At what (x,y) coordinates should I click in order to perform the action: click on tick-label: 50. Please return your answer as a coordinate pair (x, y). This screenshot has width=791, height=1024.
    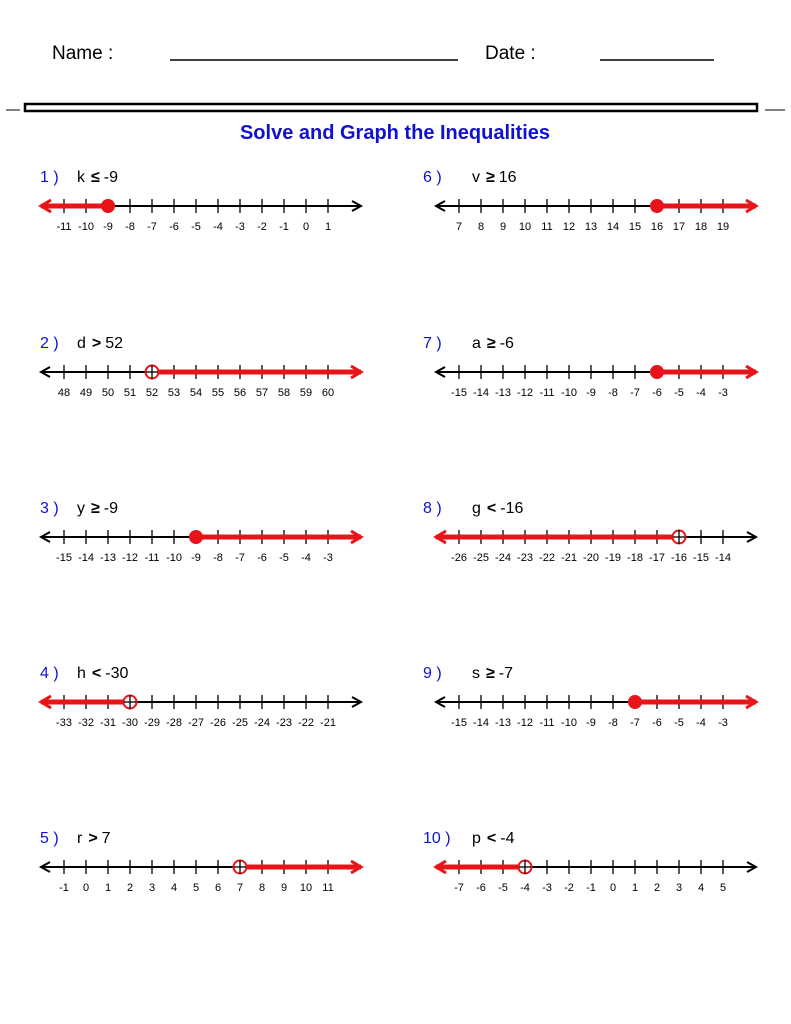
    Looking at the image, I should click on (108, 393).